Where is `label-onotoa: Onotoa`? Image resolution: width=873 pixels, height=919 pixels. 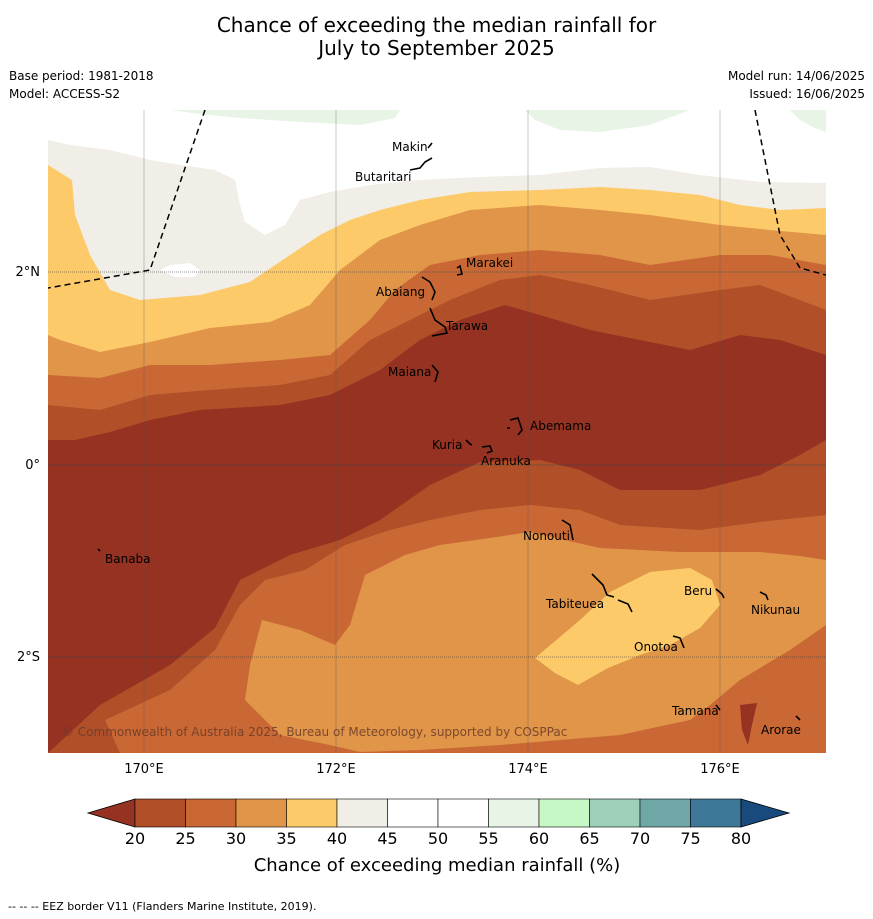
label-onotoa: Onotoa is located at coordinates (656, 647).